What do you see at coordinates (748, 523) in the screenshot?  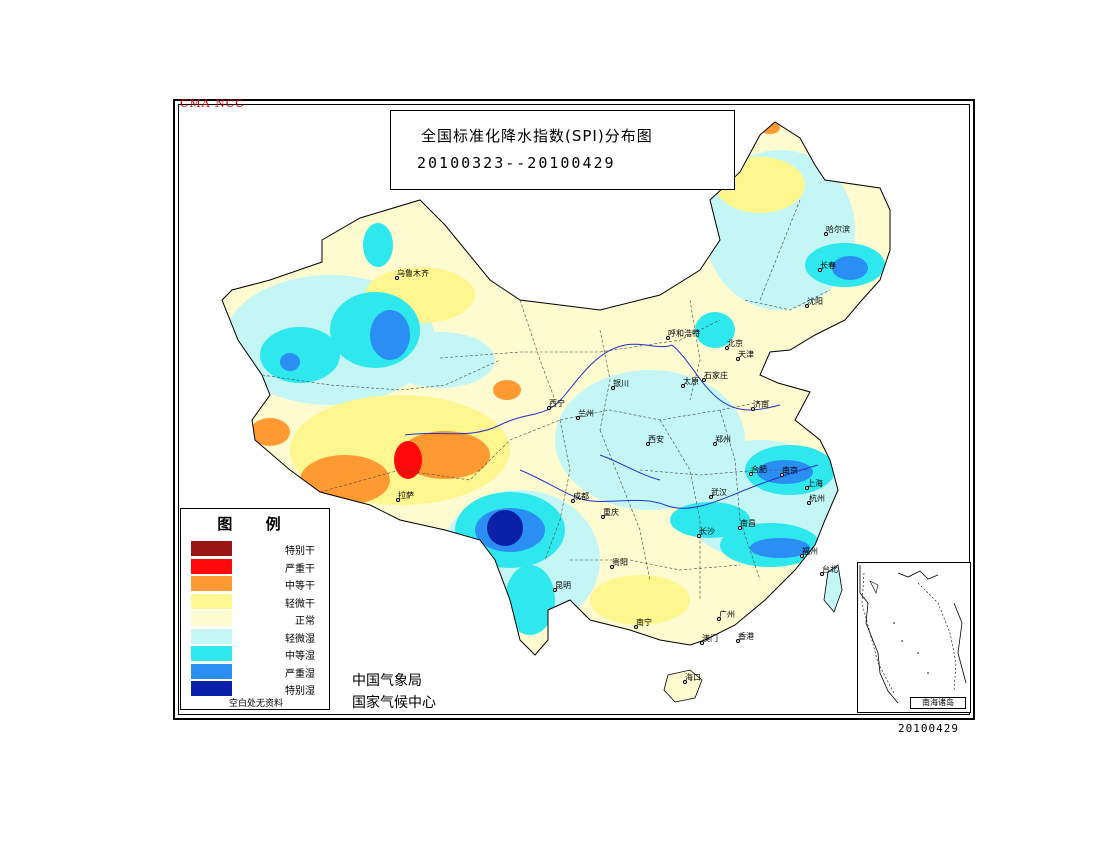 I see `city-label: 南昌` at bounding box center [748, 523].